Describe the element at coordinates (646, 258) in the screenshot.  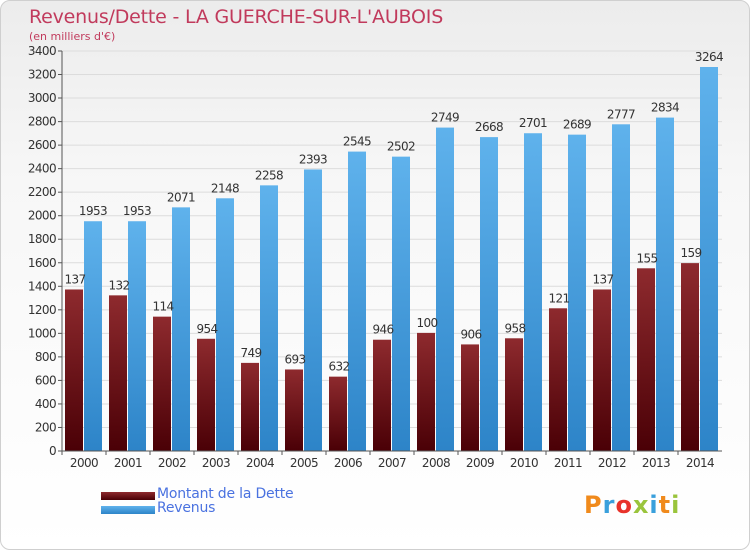
I see `value-label-dette: 155` at that location.